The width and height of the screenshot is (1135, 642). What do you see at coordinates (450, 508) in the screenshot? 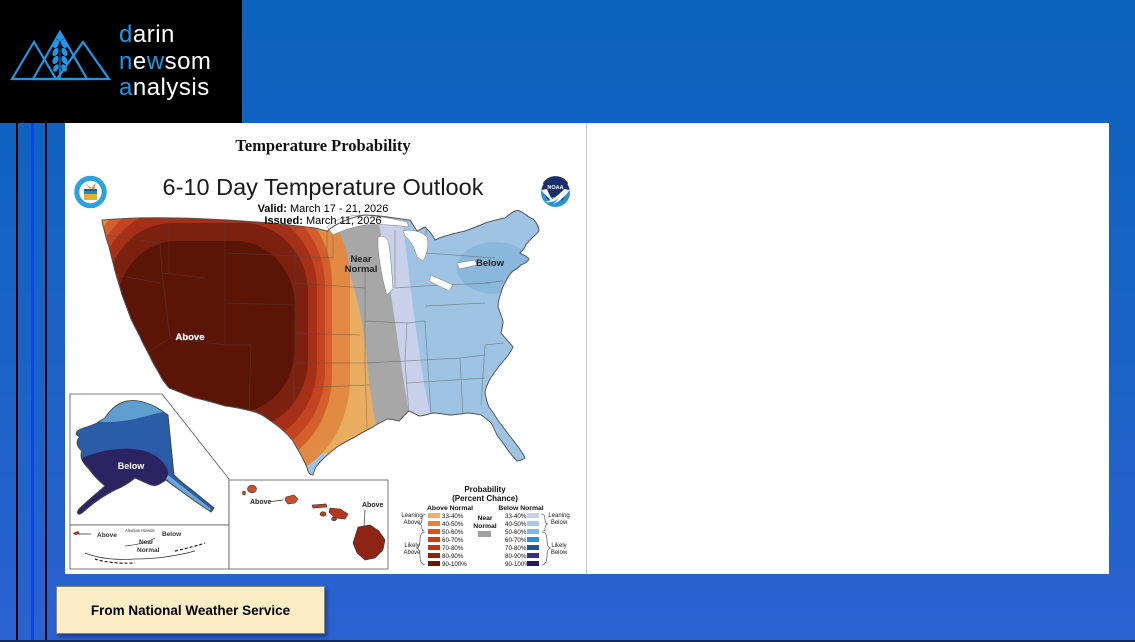
I see `svg-text: Above Normal` at bounding box center [450, 508].